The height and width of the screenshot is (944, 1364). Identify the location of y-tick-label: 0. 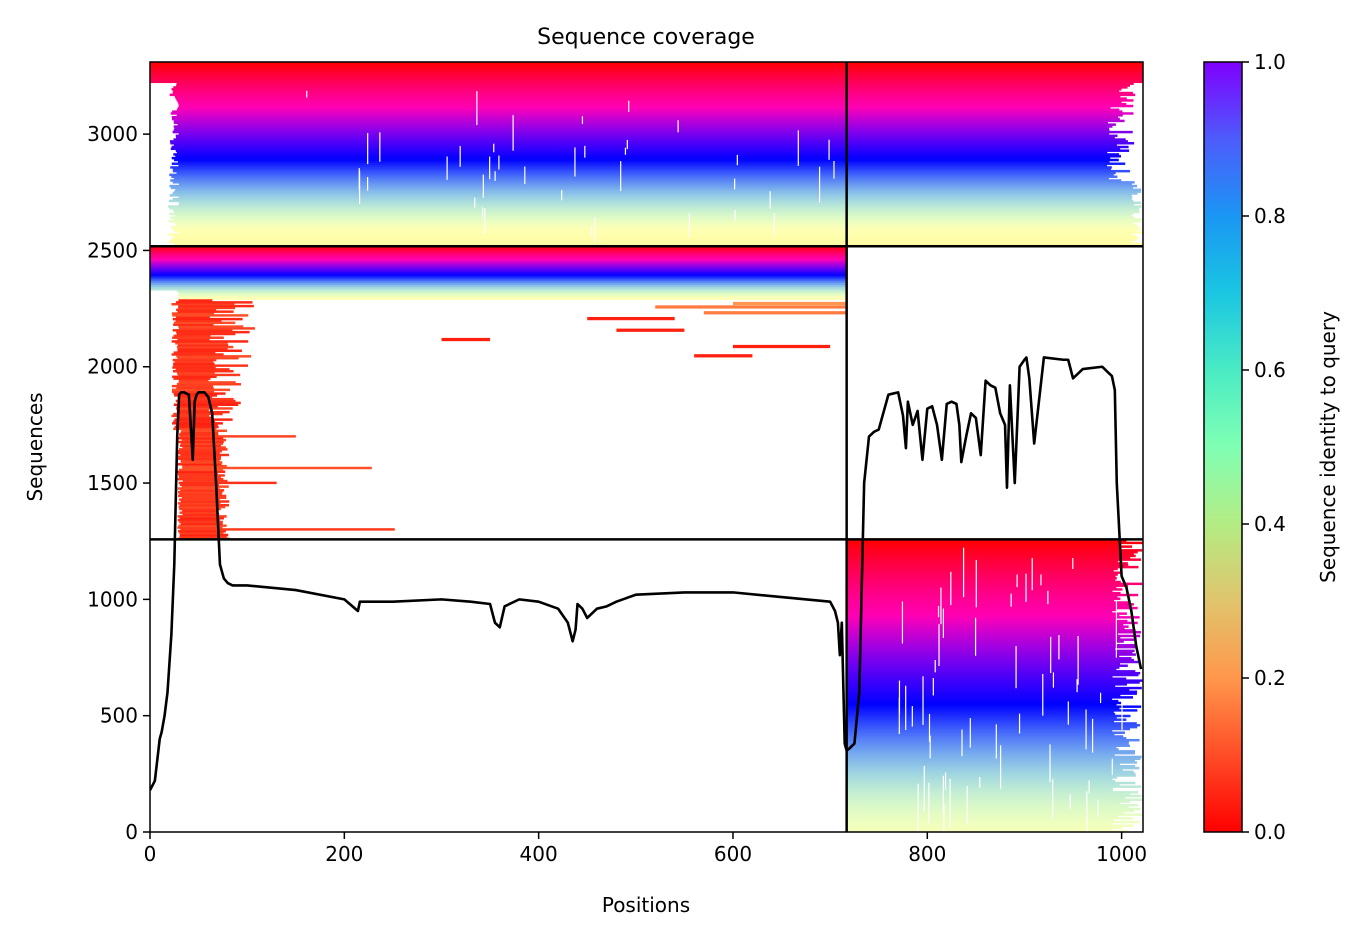
(131, 832).